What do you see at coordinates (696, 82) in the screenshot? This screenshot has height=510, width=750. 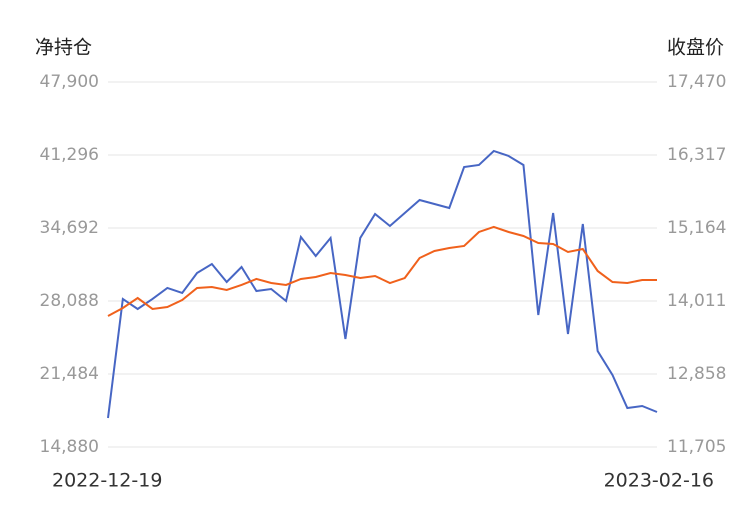 I see `y2-tick-label: 17,470` at bounding box center [696, 82].